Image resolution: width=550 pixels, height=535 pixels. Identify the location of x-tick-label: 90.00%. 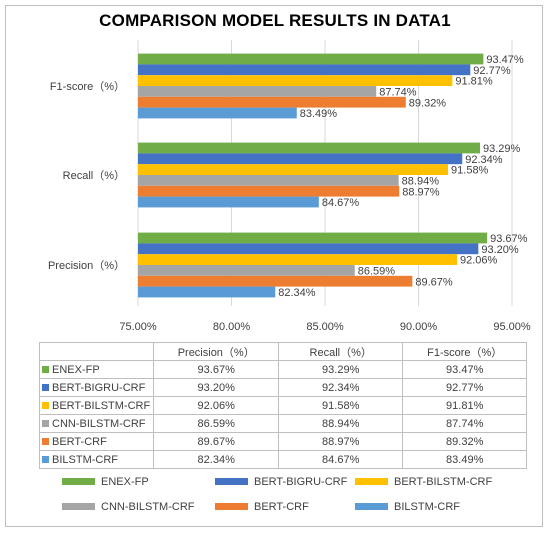
(419, 327).